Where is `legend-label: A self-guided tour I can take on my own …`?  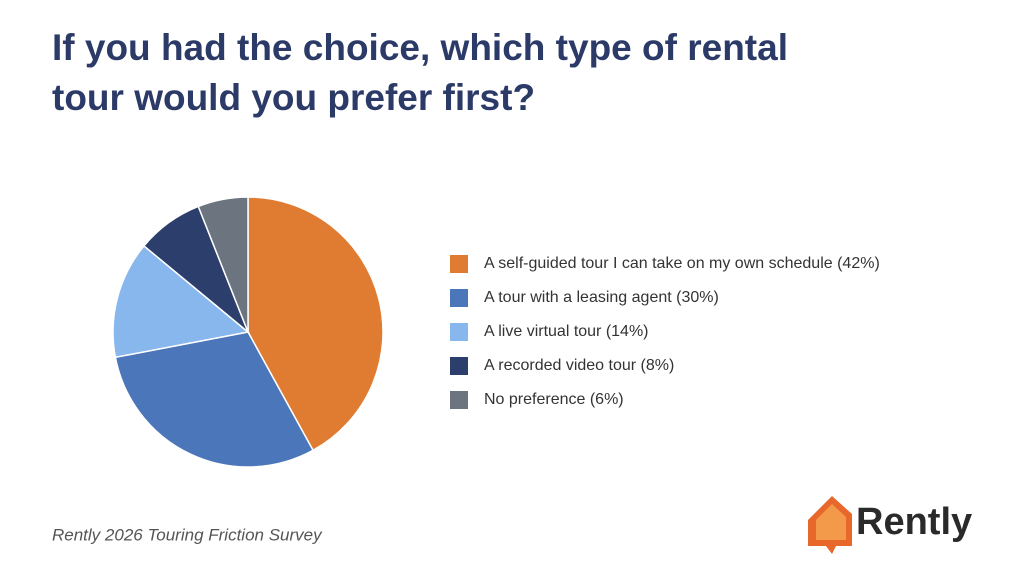 legend-label: A self-guided tour I can take on my own … is located at coordinates (682, 263).